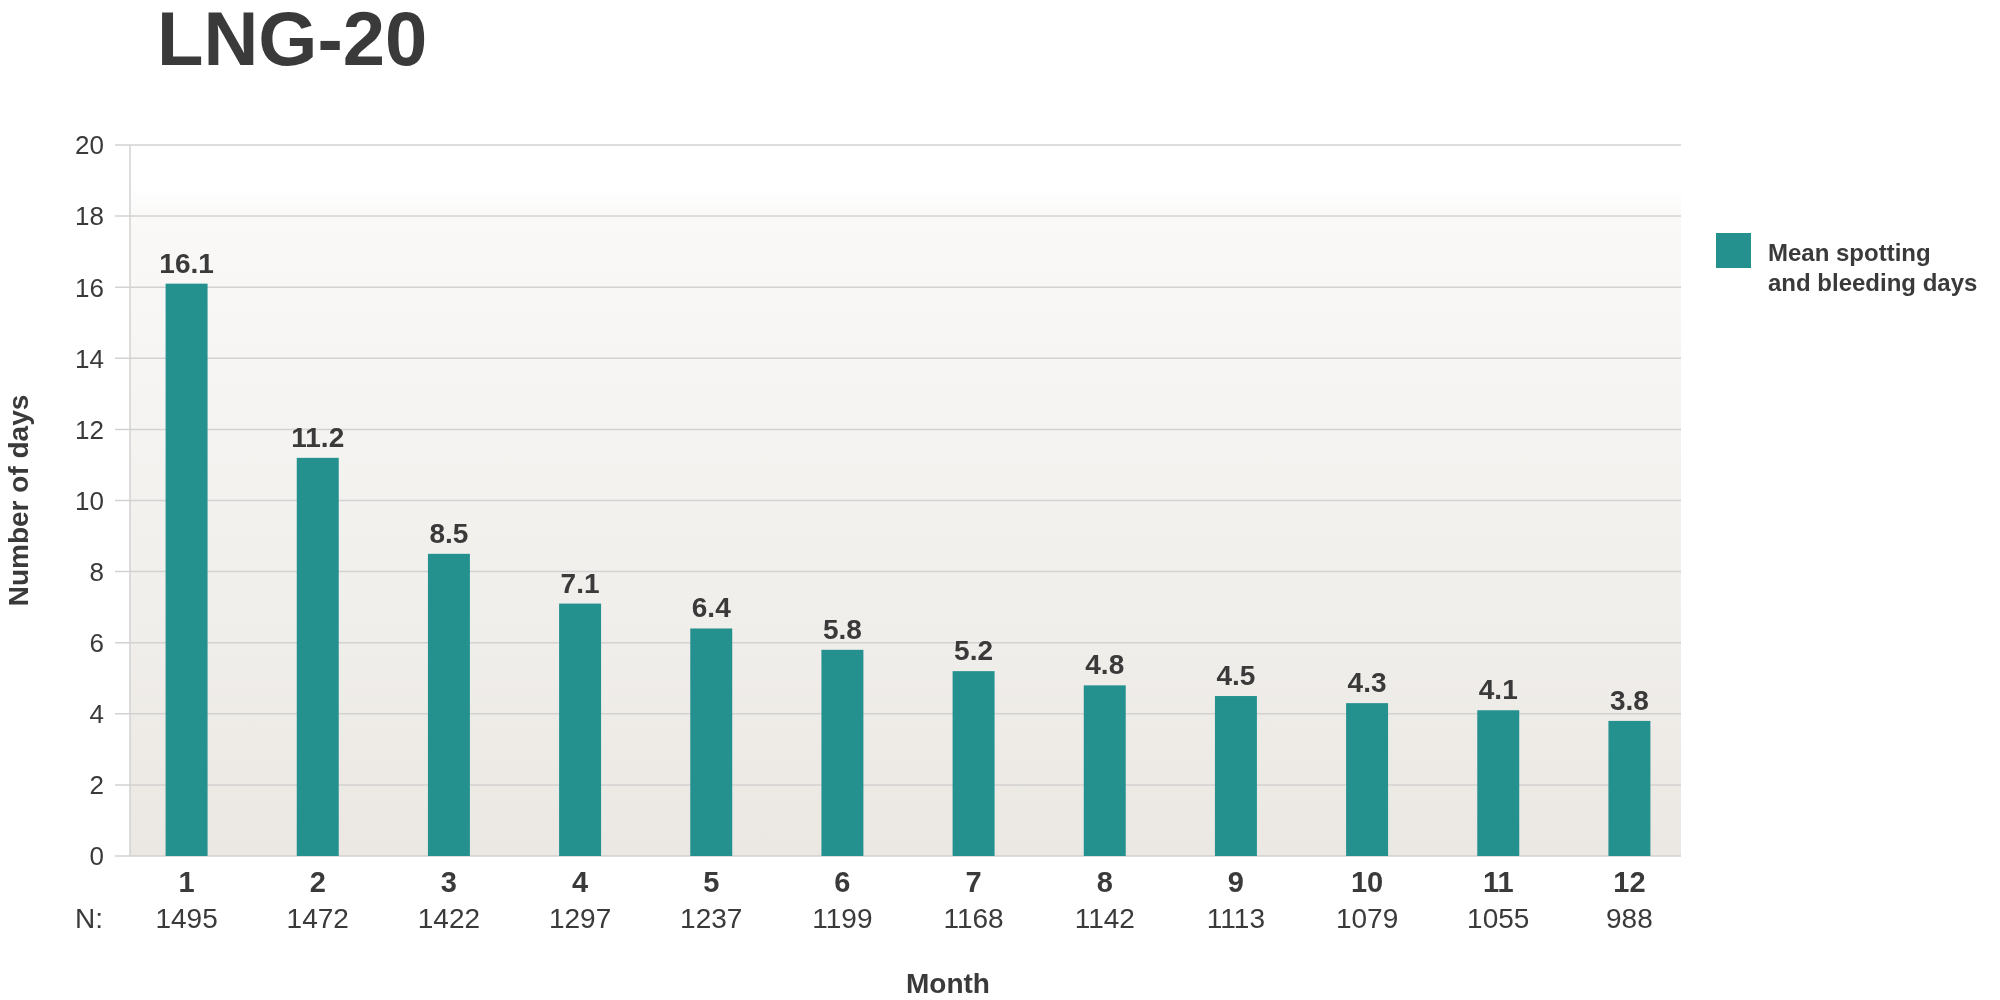  I want to click on text: 1079, so click(1367, 918).